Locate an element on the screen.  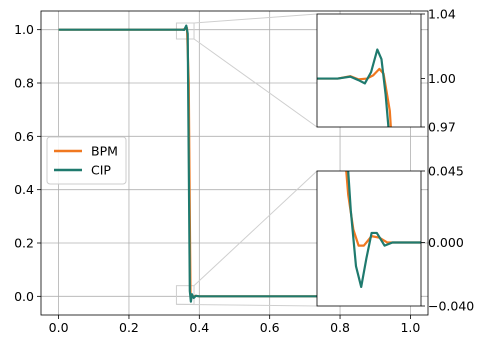
upper-inset-lines is located at coordinates (354, 87).